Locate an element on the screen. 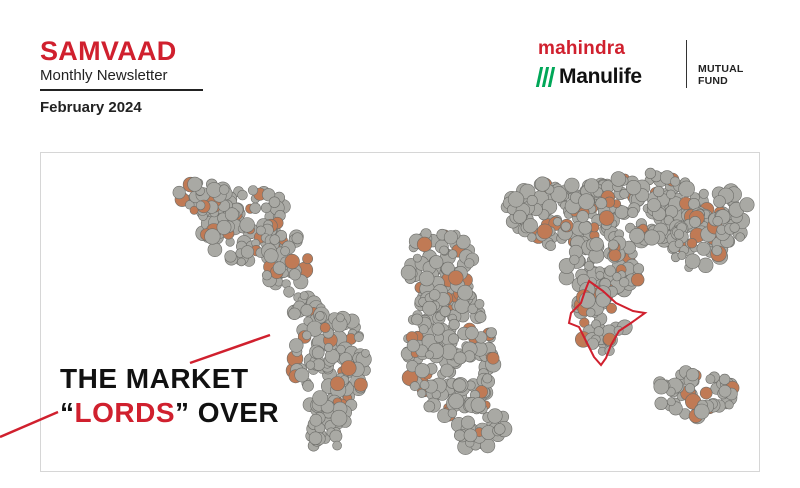 This screenshot has width=800, height=488. mutual-fund-label: MUTUAL FUND is located at coordinates (721, 75).